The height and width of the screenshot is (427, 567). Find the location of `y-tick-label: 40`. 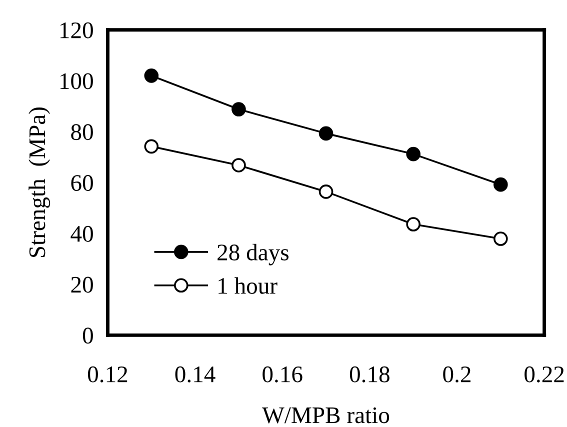

y-tick-label: 40 is located at coordinates (81, 234).